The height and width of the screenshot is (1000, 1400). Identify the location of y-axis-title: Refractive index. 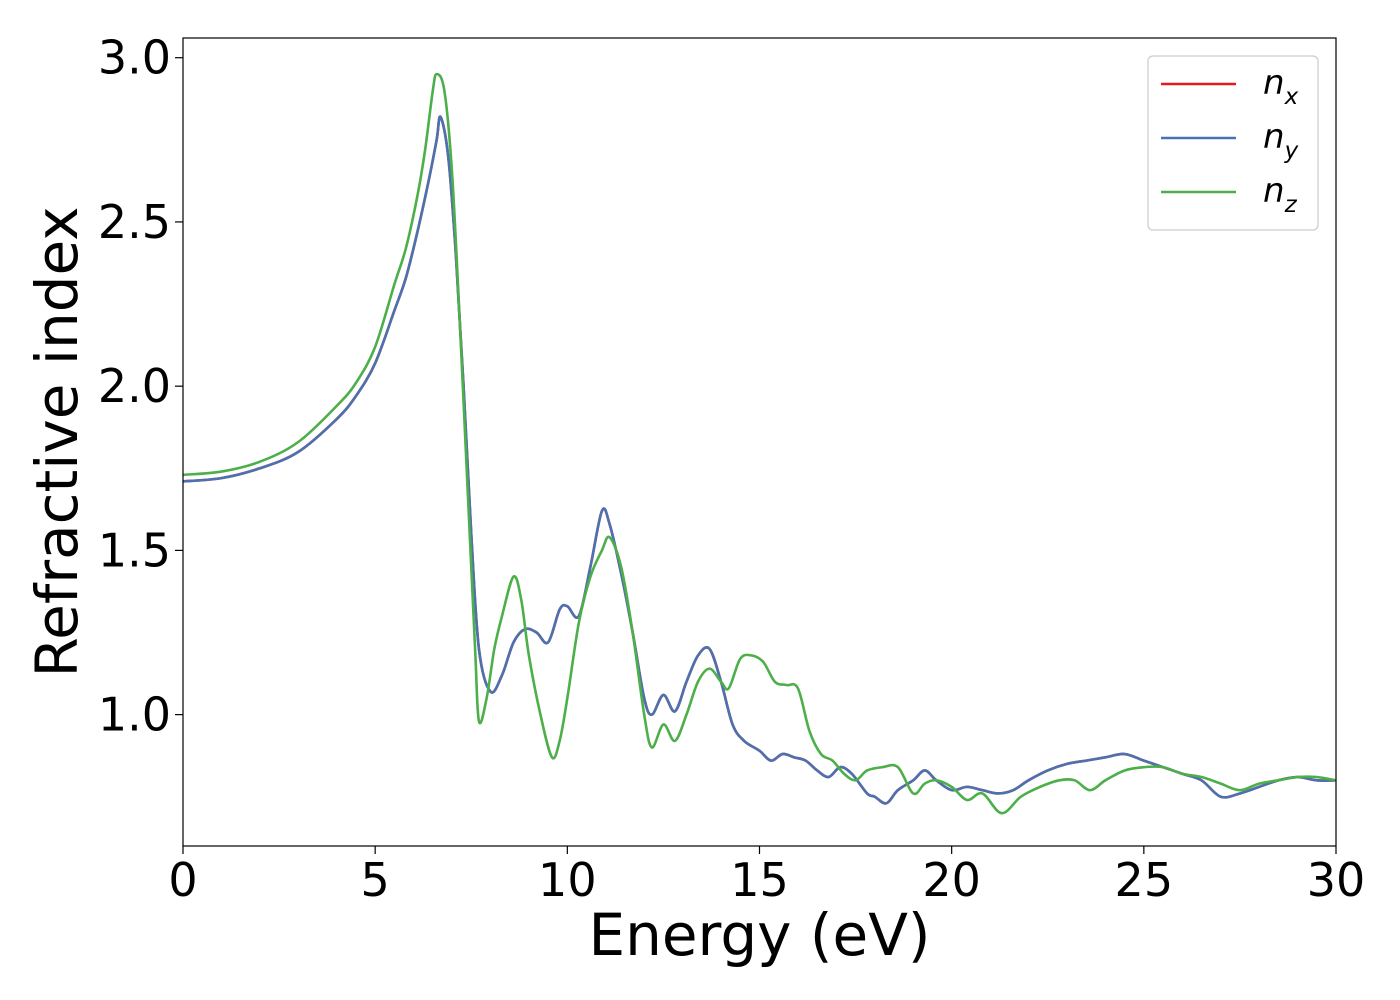
(57, 441).